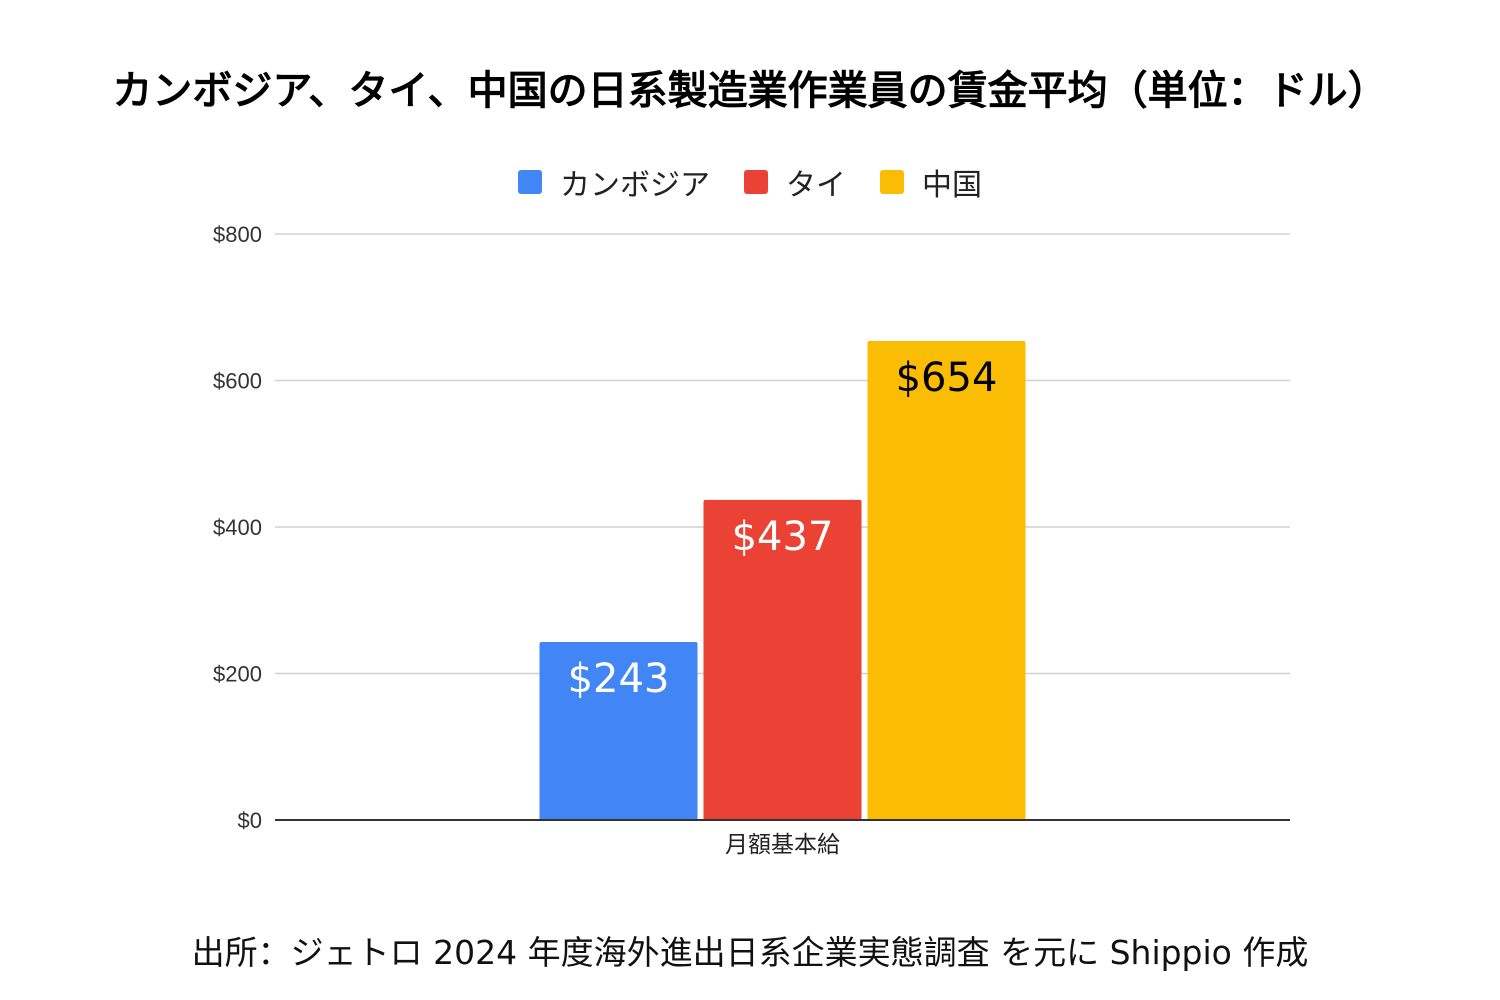 This screenshot has height=1000, width=1500. What do you see at coordinates (952, 185) in the screenshot?
I see `legend-label: 中国` at bounding box center [952, 185].